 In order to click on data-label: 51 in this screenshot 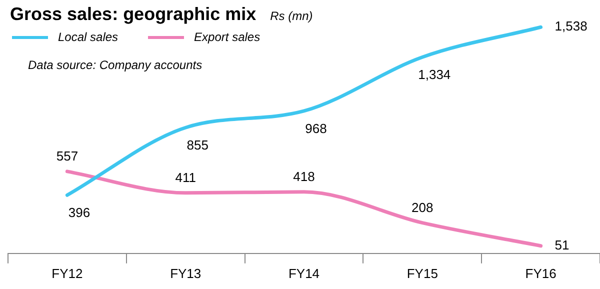, I will do `click(562, 244)`.